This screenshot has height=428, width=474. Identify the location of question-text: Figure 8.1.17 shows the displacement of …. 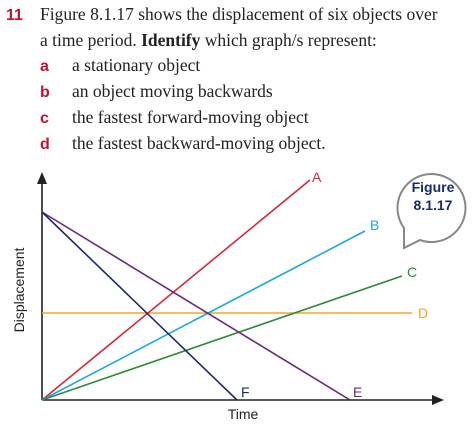
(239, 14).